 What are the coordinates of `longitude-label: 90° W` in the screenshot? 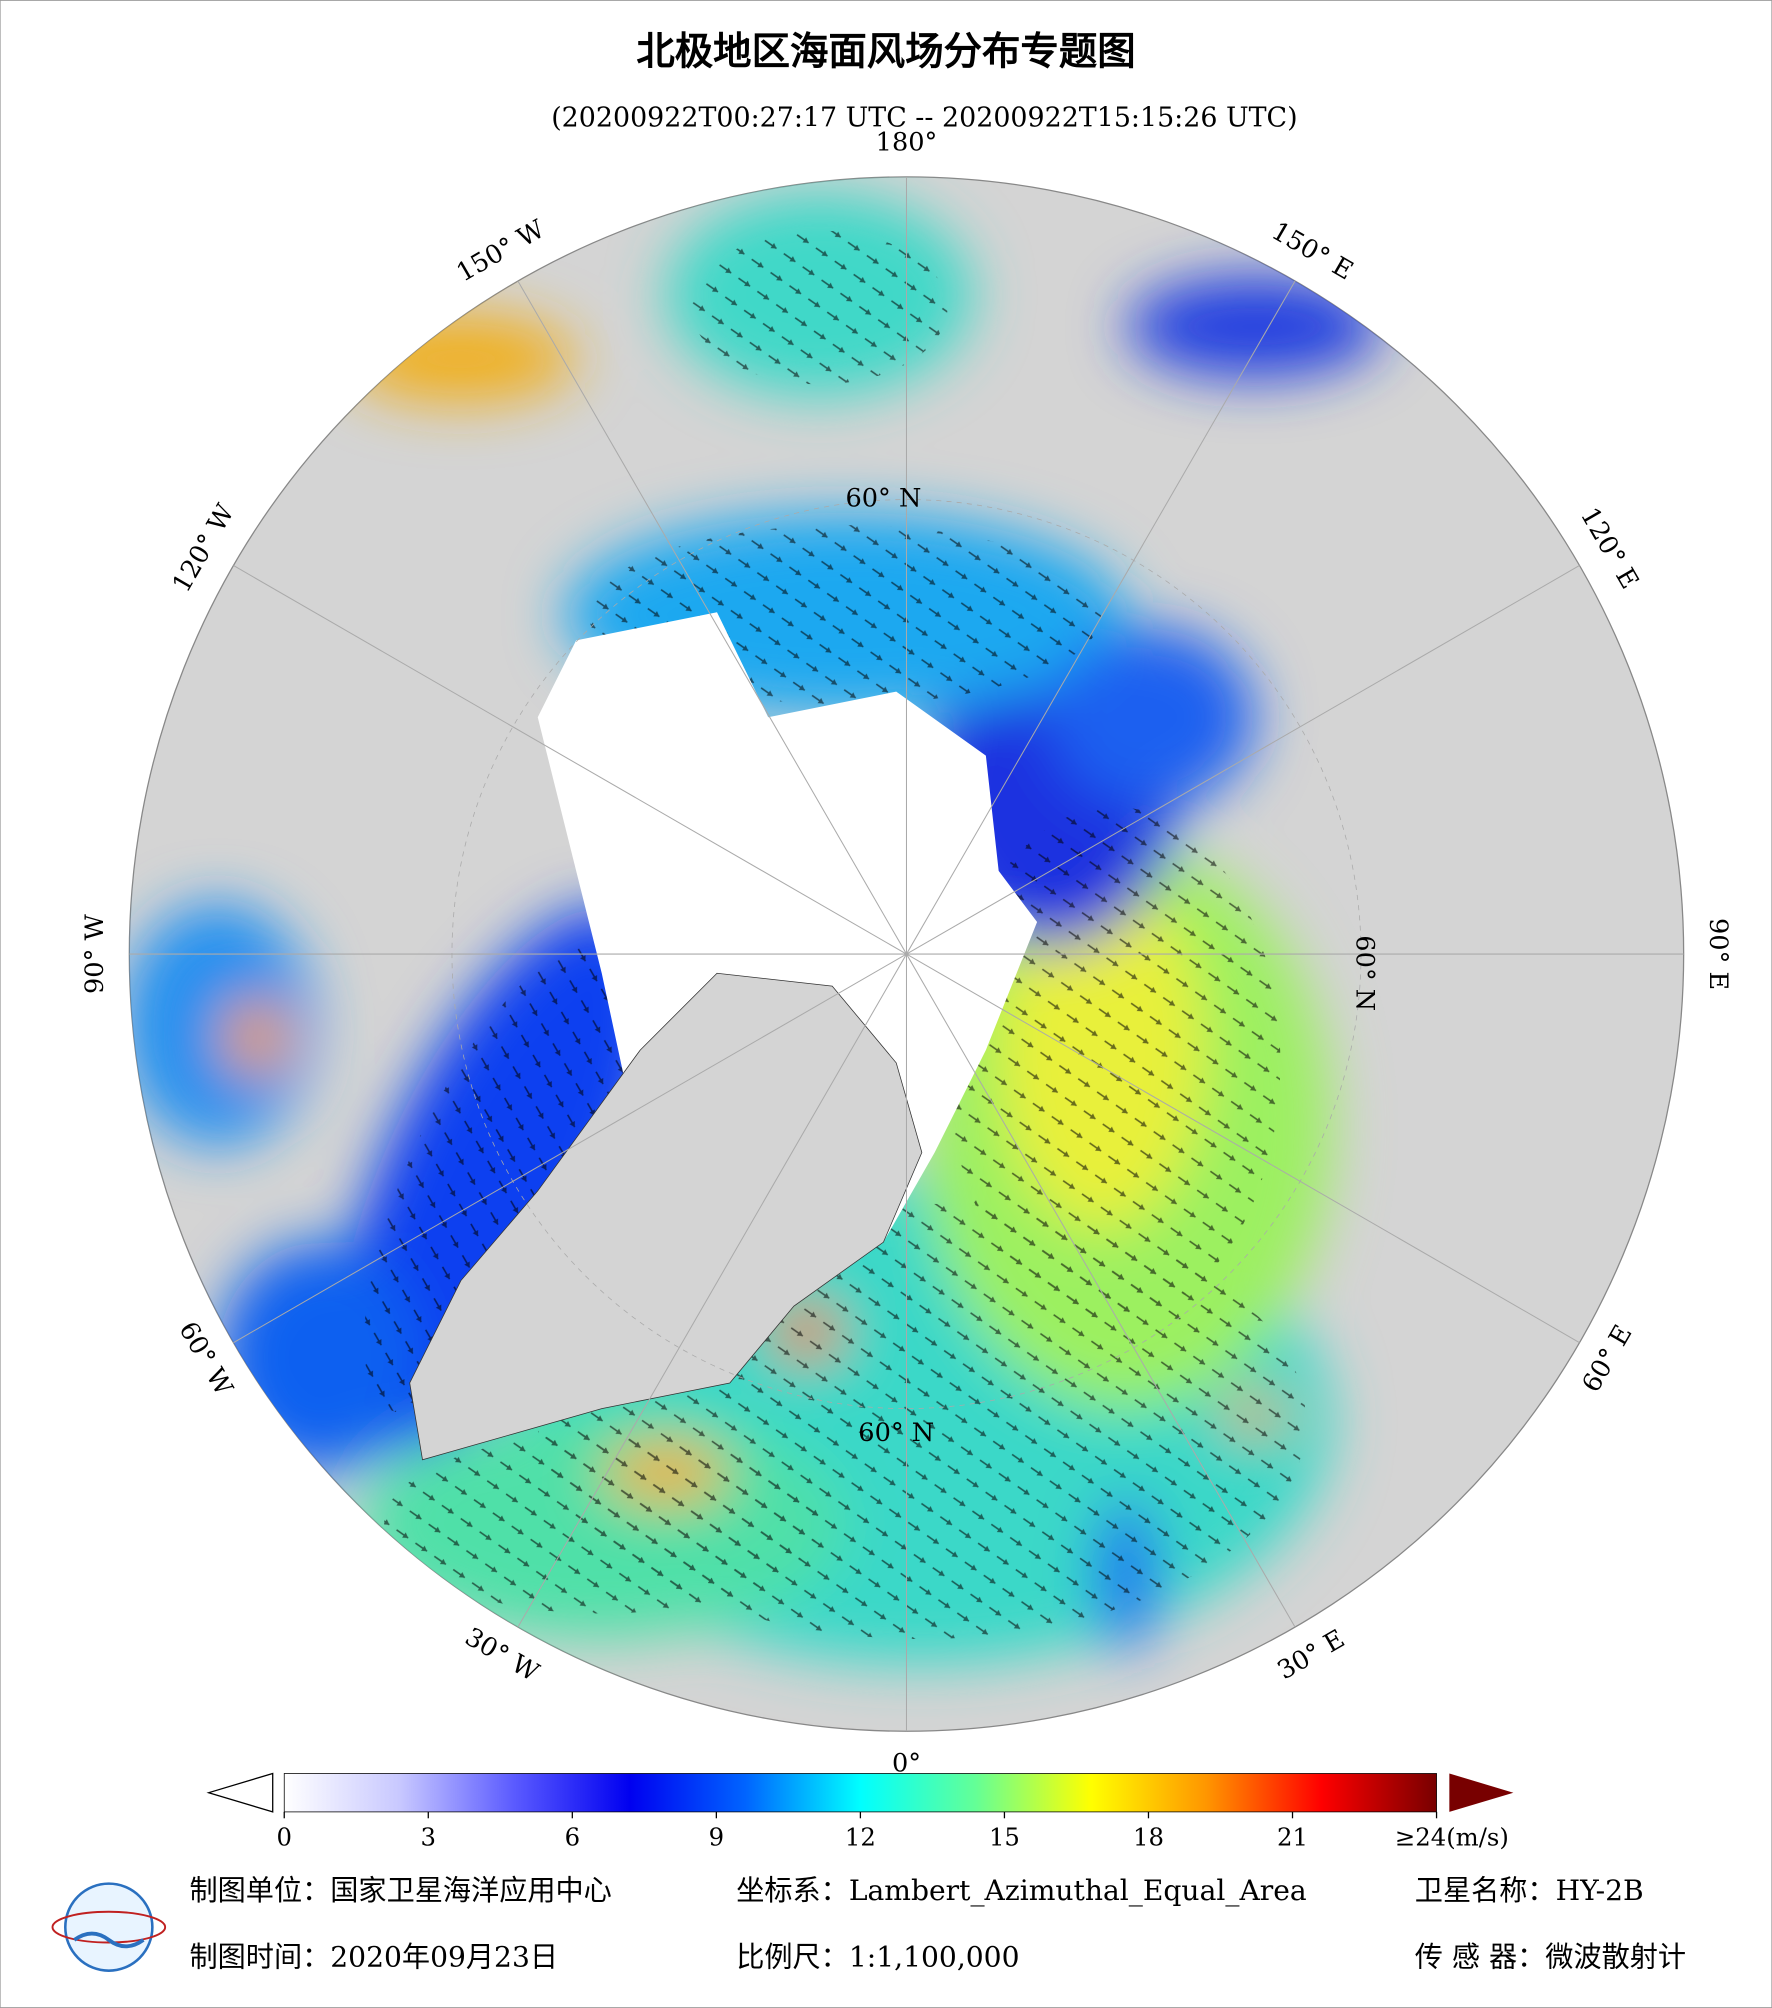 It's located at (95, 953).